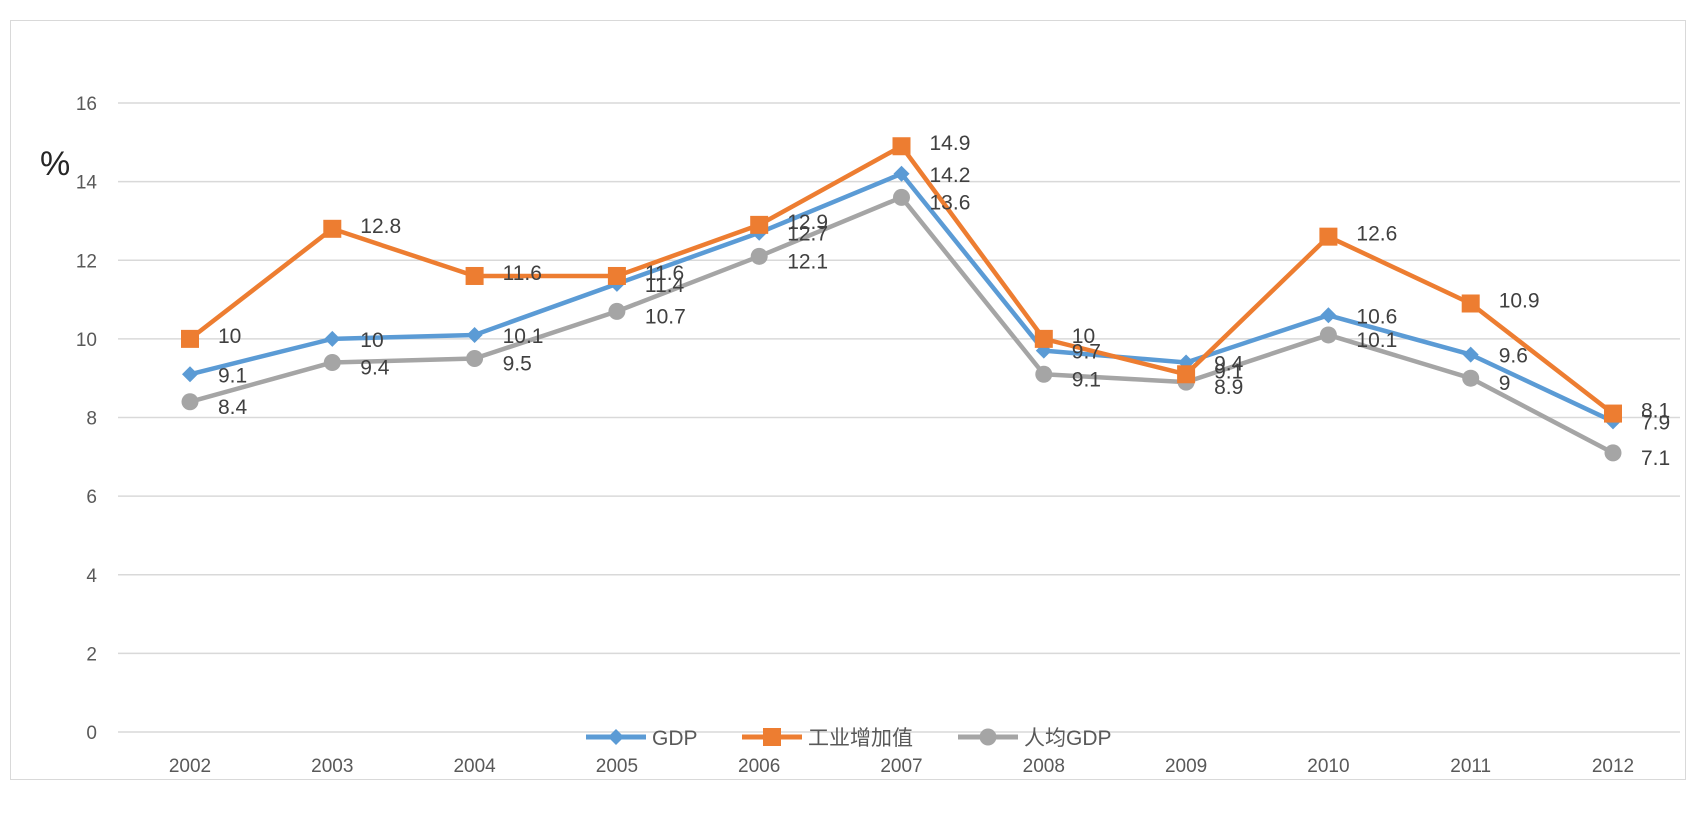  I want to click on legend-label: 人均GDP, so click(1068, 738).